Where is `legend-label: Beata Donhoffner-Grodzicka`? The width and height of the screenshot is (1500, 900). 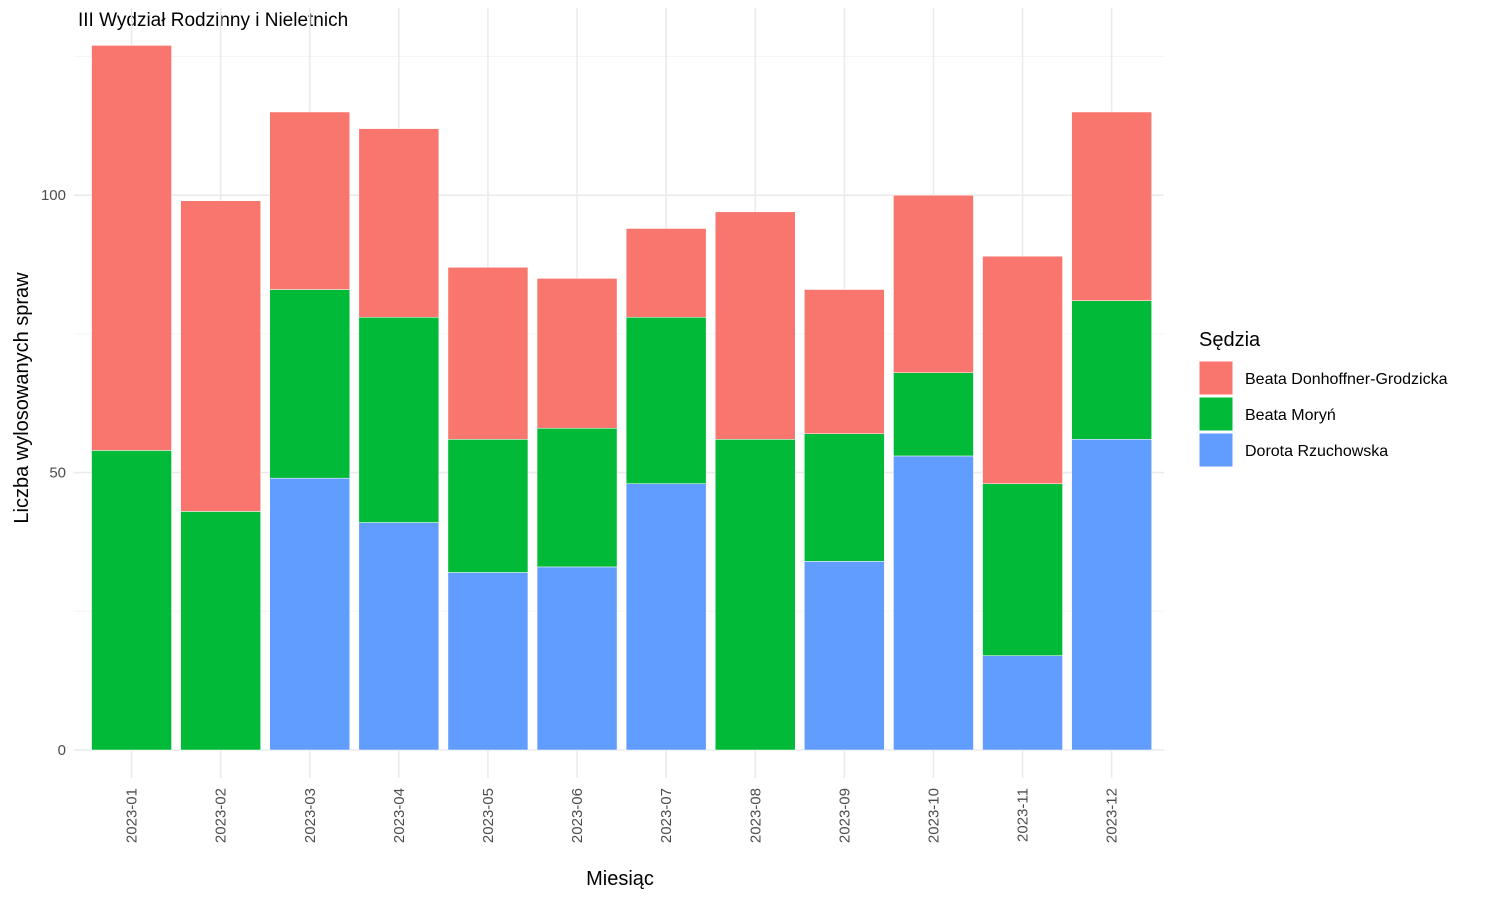 legend-label: Beata Donhoffner-Grodzicka is located at coordinates (1346, 379).